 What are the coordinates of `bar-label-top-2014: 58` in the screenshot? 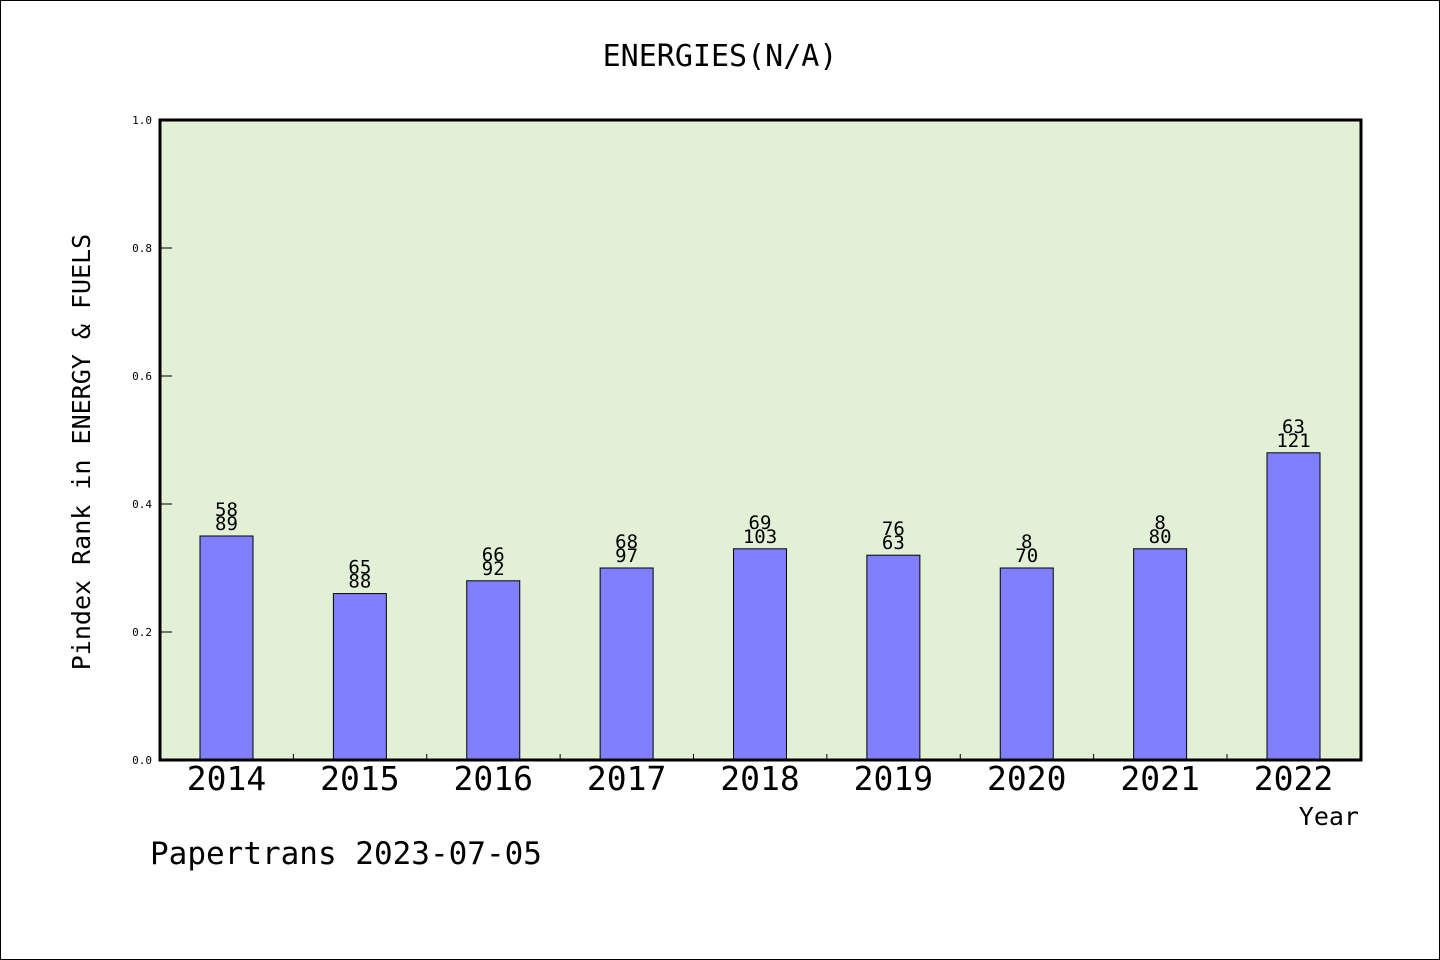 It's located at (226, 510).